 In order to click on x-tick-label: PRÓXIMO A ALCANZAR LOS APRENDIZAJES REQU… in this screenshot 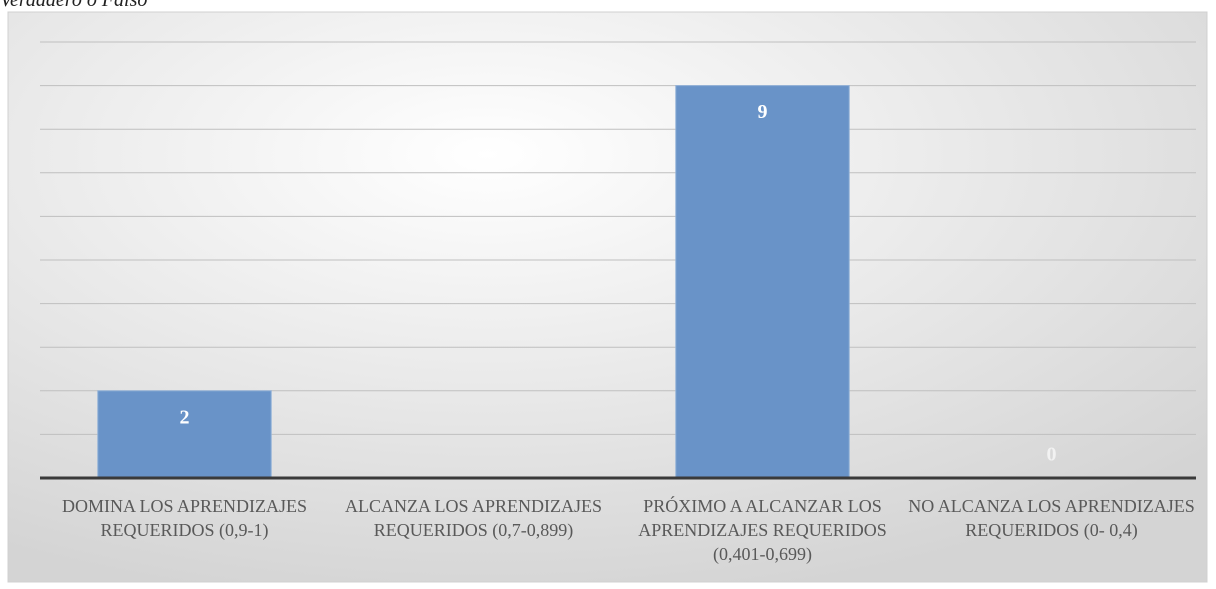, I will do `click(762, 530)`.